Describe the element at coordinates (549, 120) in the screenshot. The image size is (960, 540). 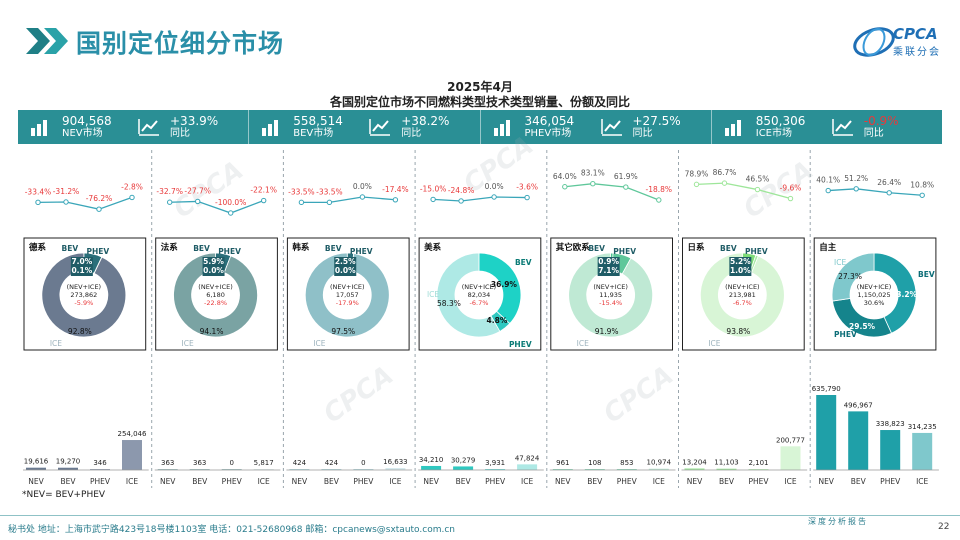
I see `kpi-value: 346,054` at that location.